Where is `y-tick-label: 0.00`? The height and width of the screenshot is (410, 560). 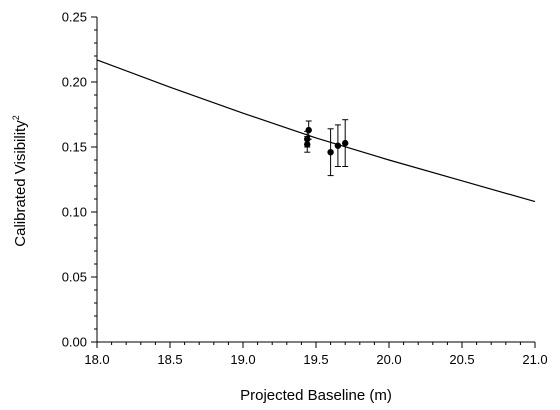 y-tick-label: 0.00 is located at coordinates (74, 342).